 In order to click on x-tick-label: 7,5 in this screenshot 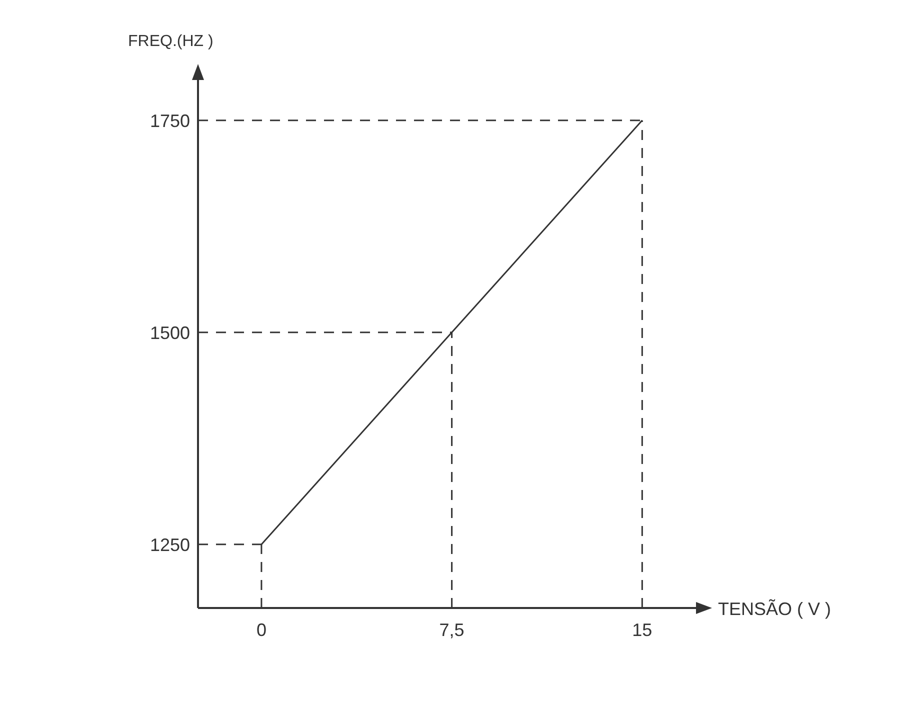, I will do `click(451, 630)`.